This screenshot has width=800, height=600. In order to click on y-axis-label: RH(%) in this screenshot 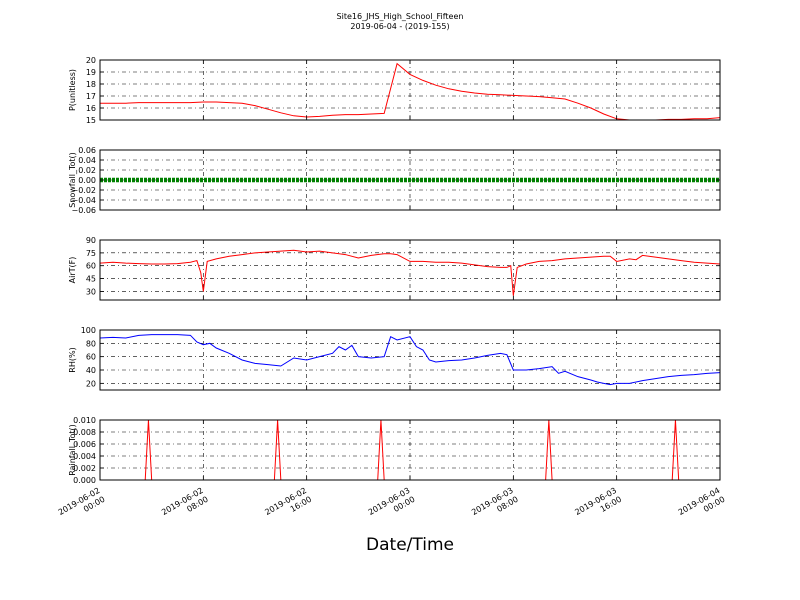, I will do `click(72, 359)`.